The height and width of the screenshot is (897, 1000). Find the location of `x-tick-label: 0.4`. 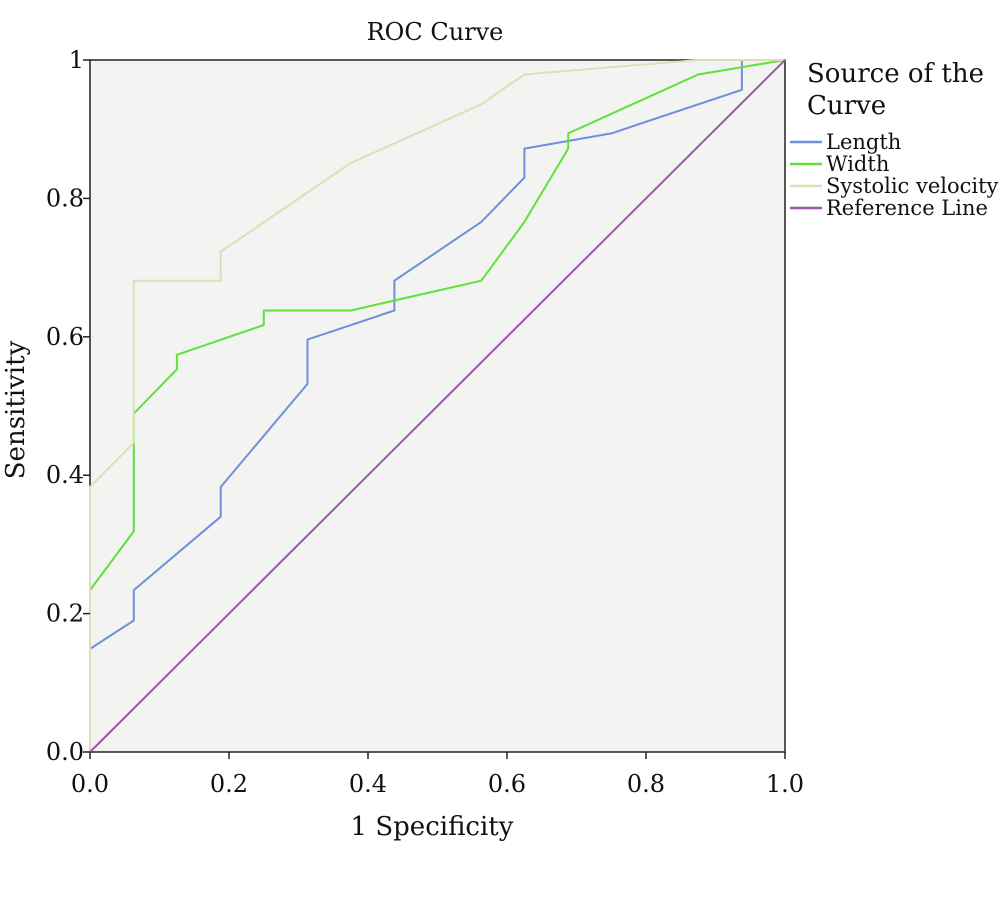

x-tick-label: 0.4 is located at coordinates (368, 784).